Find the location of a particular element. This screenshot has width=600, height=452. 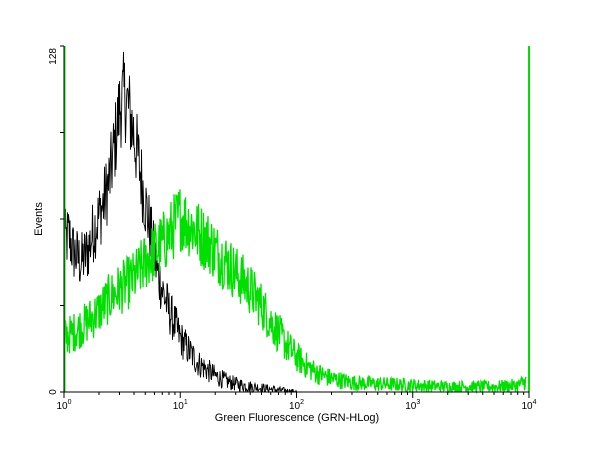

y-axis-label: Events is located at coordinates (39, 219).